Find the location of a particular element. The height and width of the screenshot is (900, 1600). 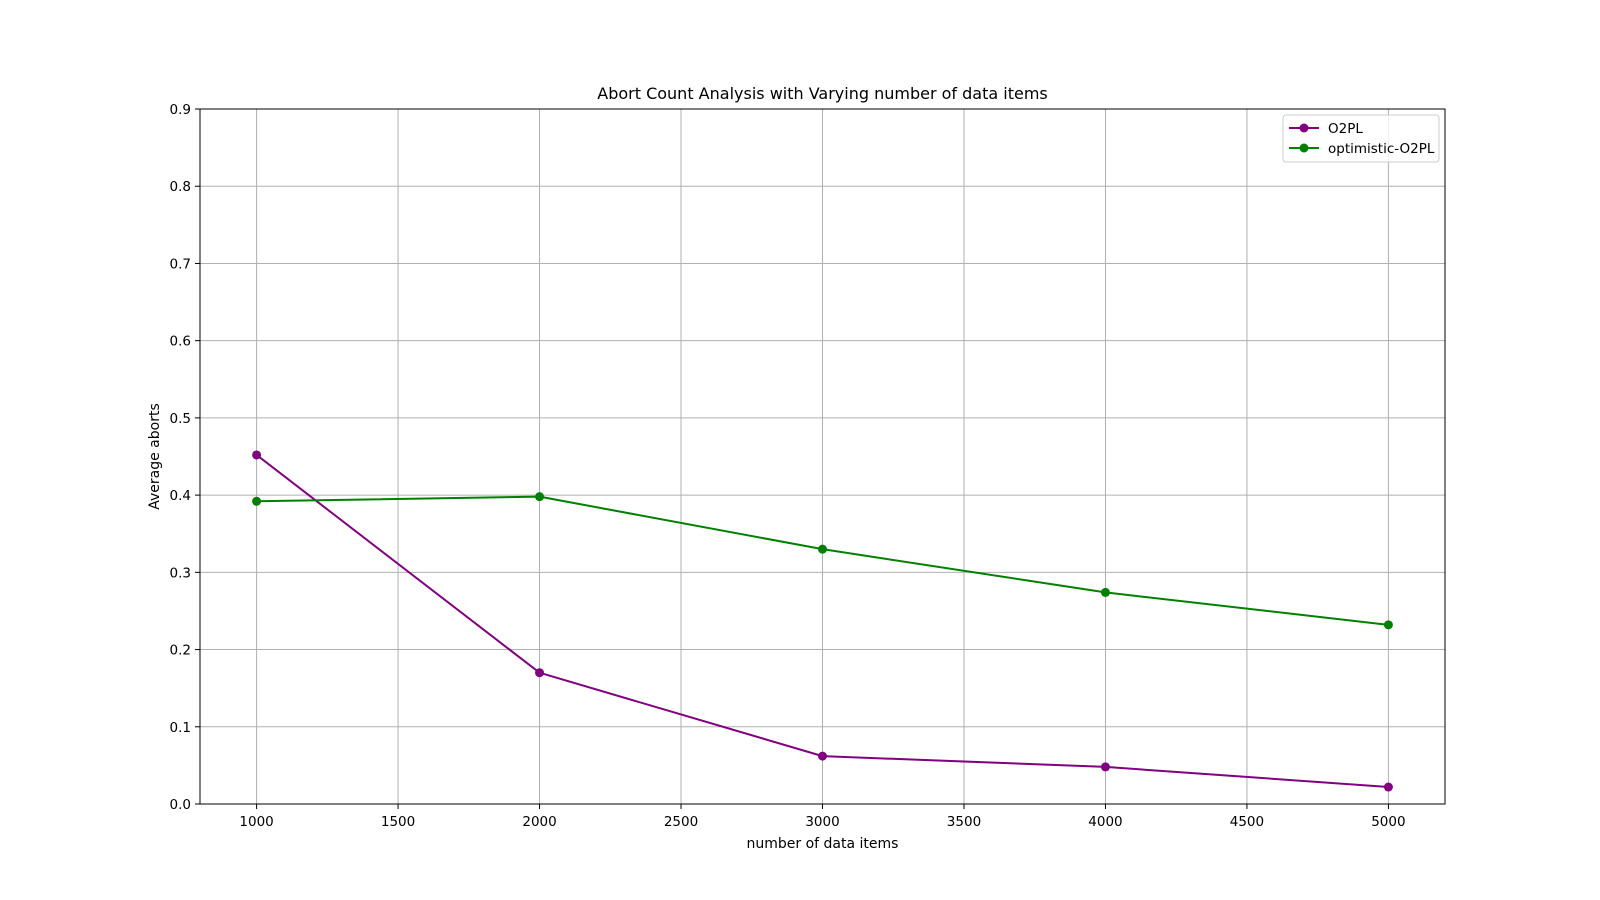

legend-box is located at coordinates (1361, 138).